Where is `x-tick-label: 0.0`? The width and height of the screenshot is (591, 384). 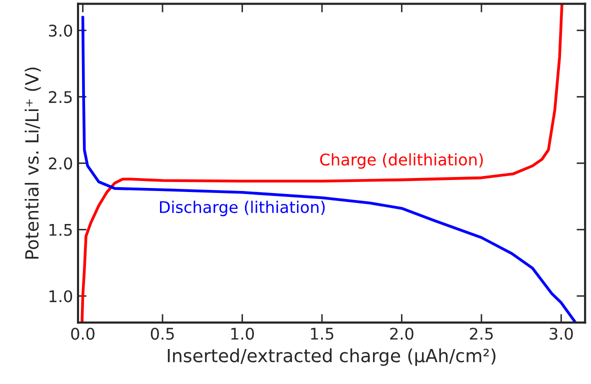 x-tick-label: 0.0 is located at coordinates (82, 334).